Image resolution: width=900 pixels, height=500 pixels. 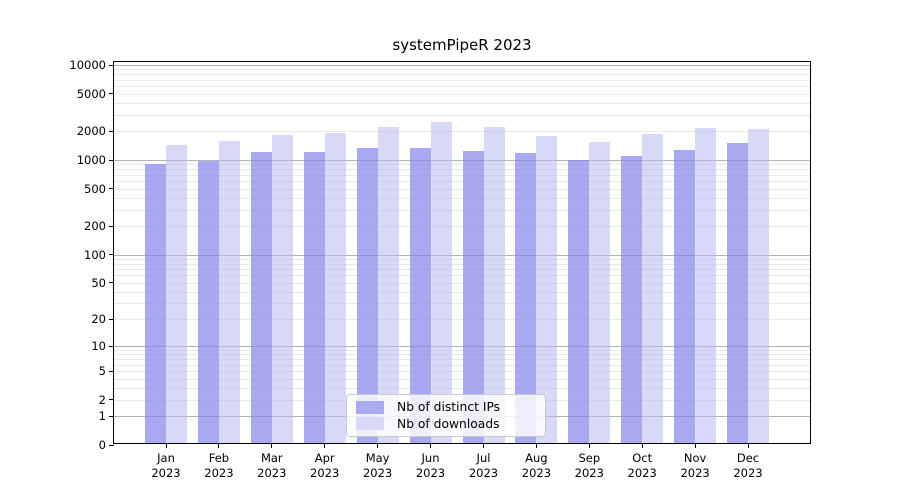 I want to click on x-tick-label: Jun 2023, so click(x=431, y=466).